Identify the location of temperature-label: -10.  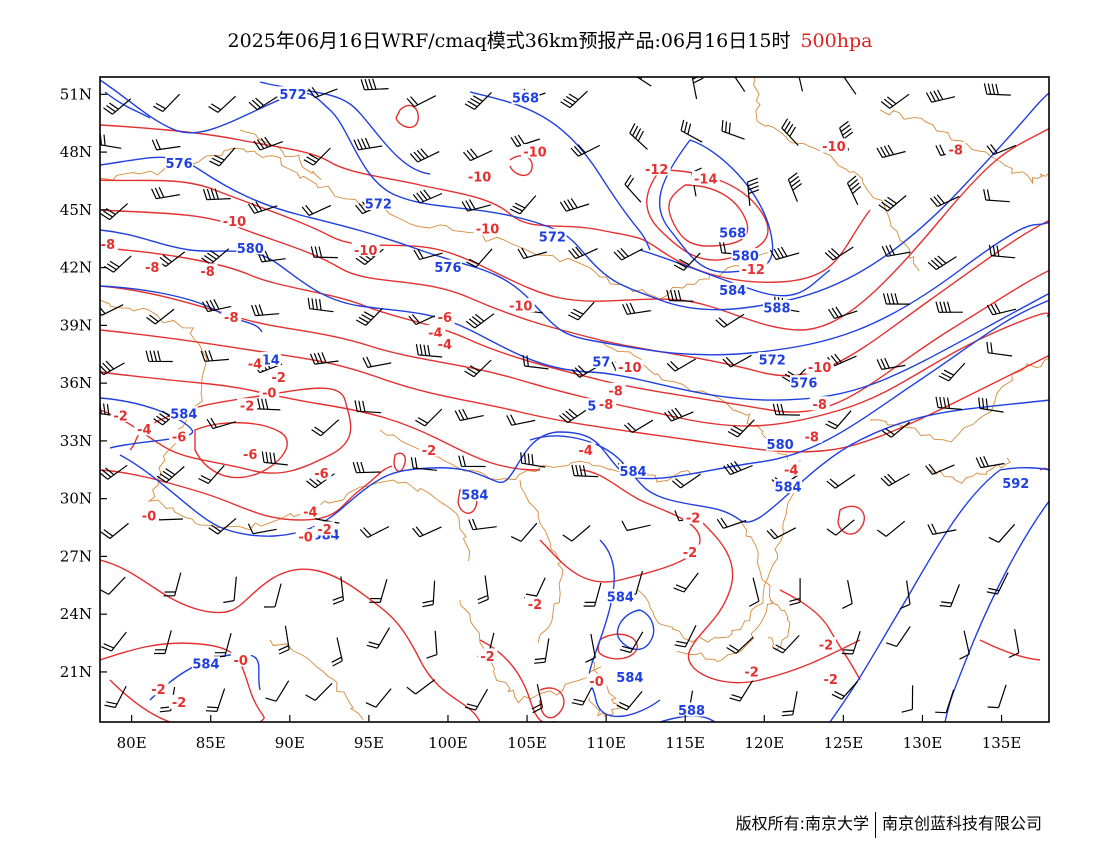
(488, 230).